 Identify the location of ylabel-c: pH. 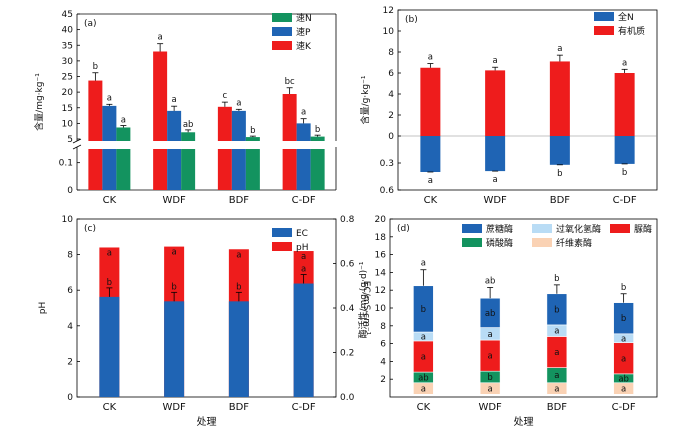
(43, 308).